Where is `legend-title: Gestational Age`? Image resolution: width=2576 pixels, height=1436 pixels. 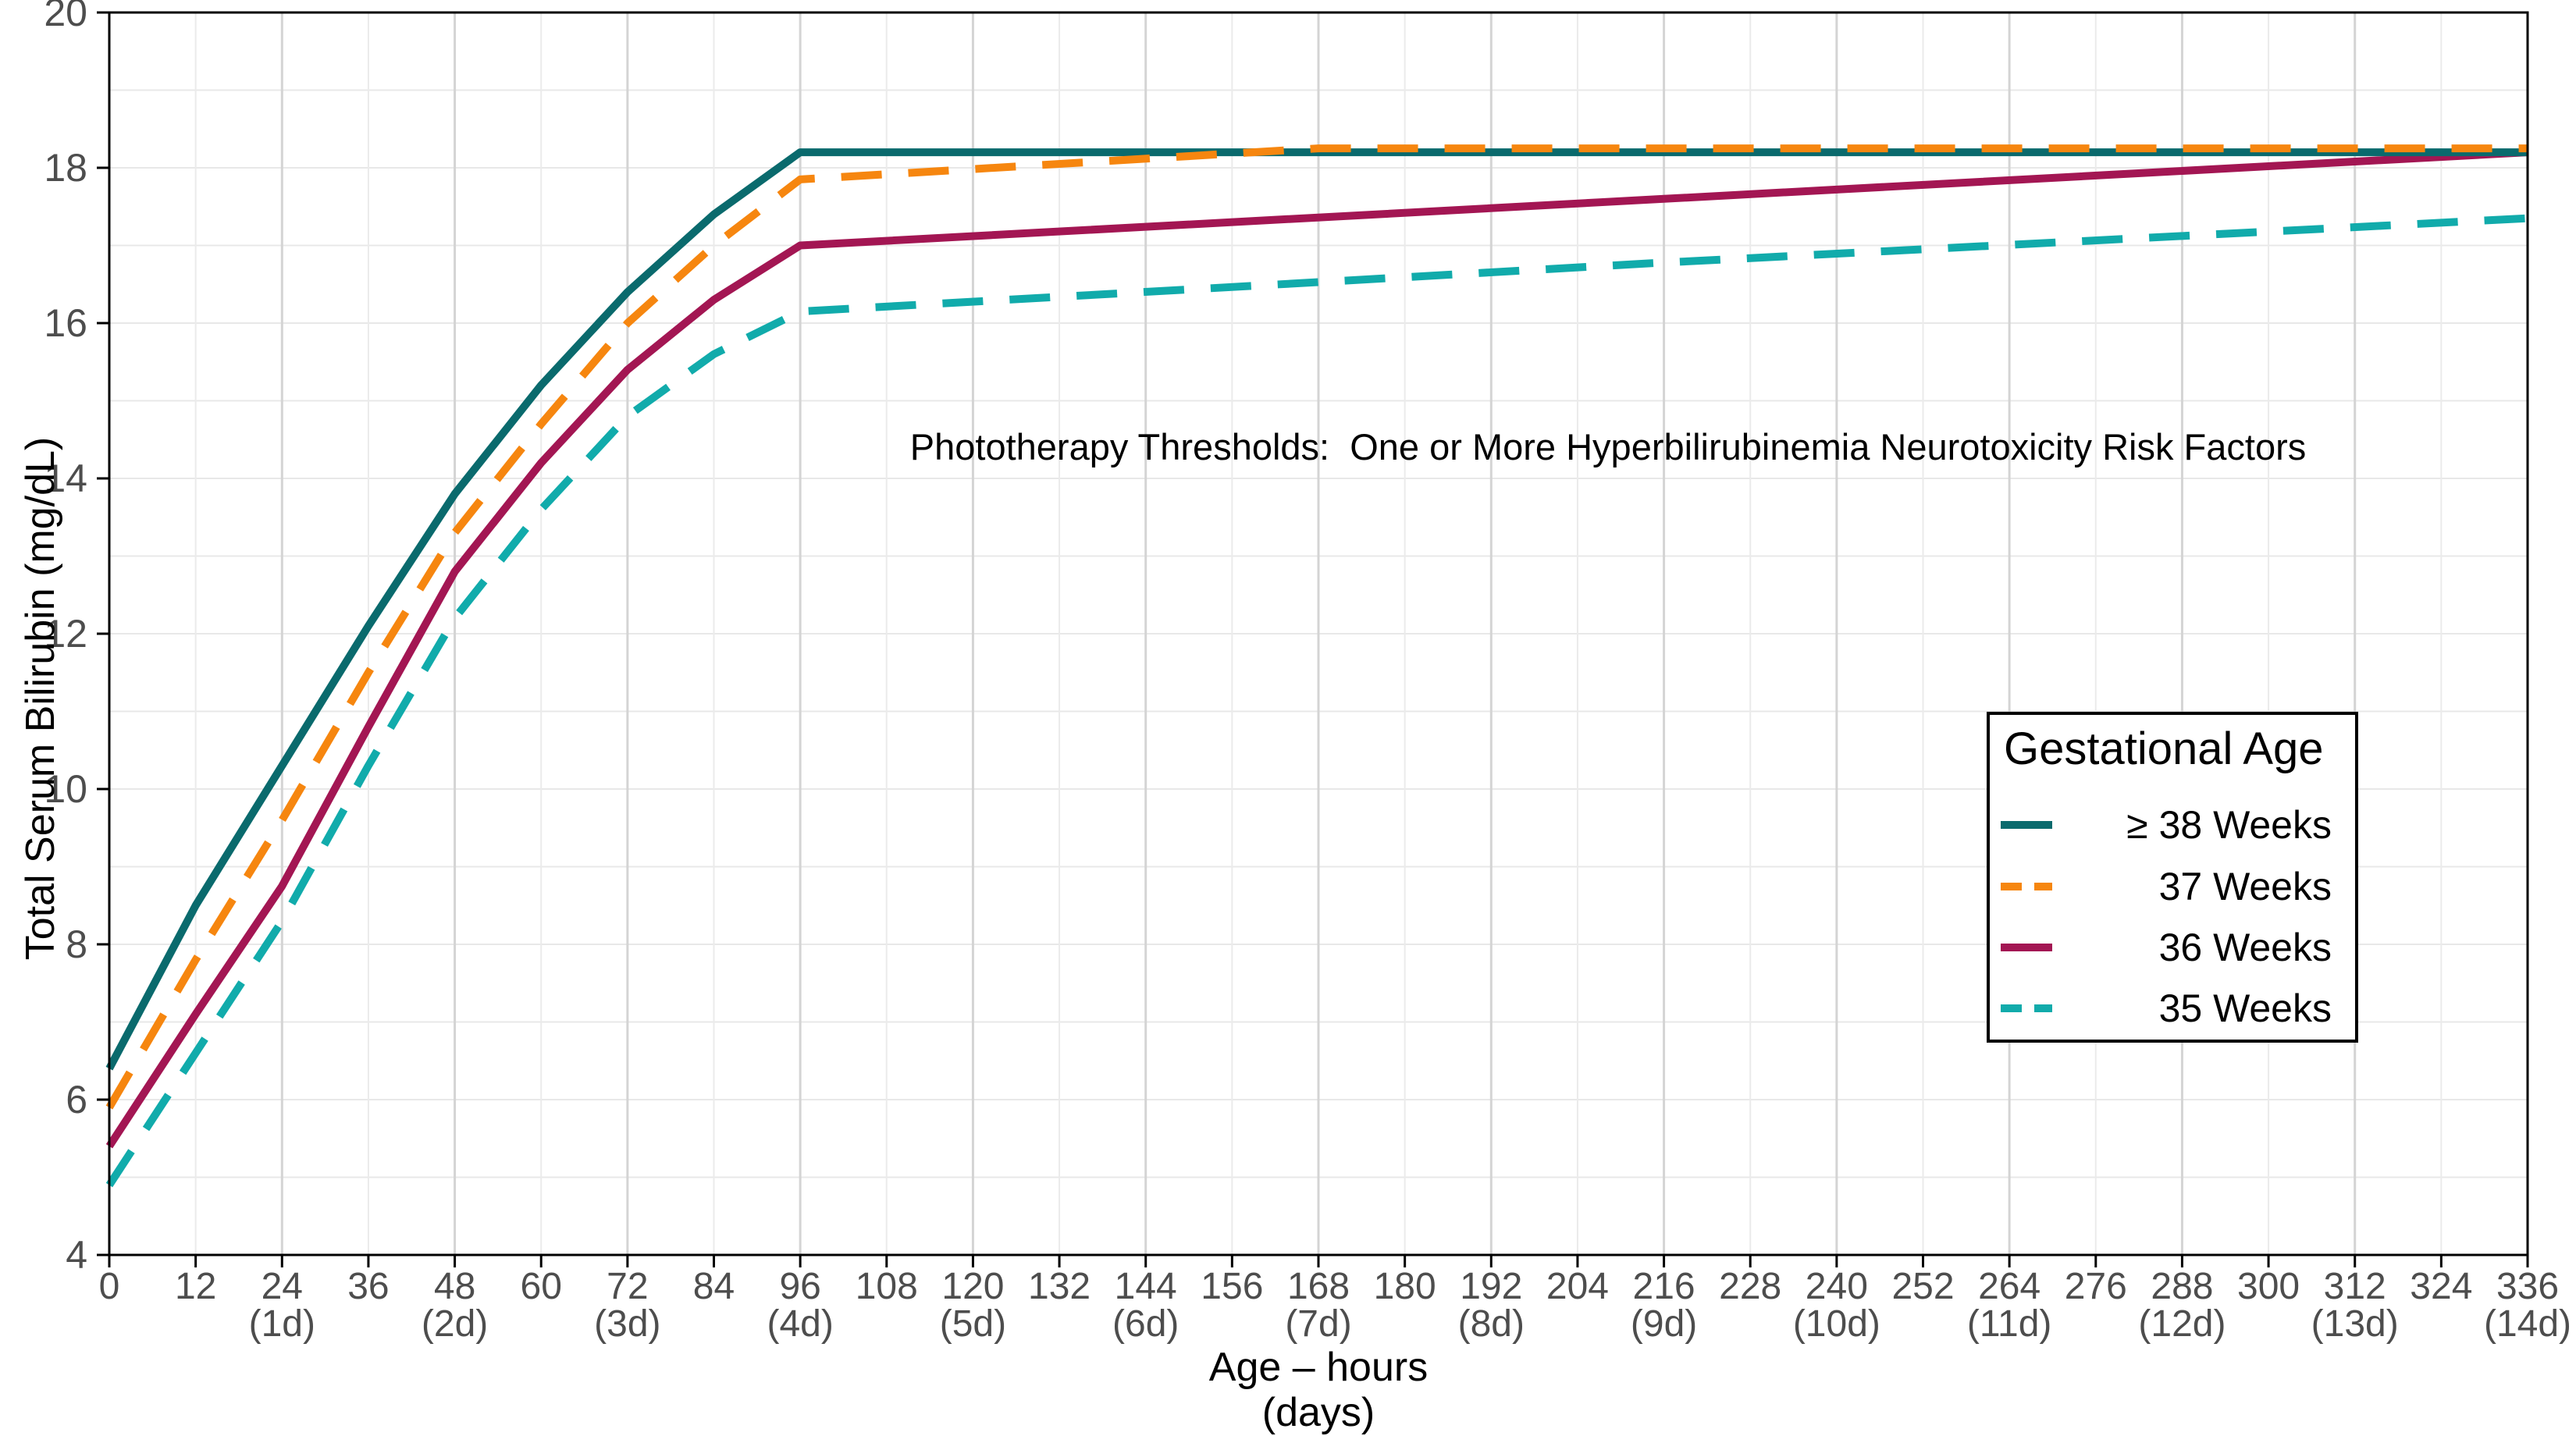
legend-title: Gestational Age is located at coordinates (2164, 748).